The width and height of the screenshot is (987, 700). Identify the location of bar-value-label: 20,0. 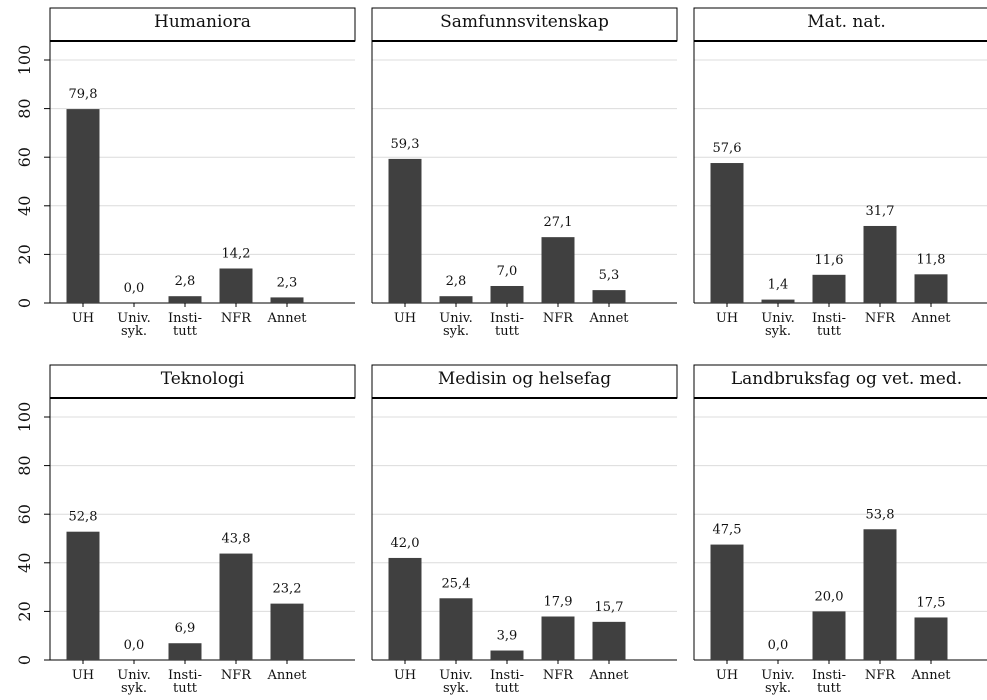
(829, 596).